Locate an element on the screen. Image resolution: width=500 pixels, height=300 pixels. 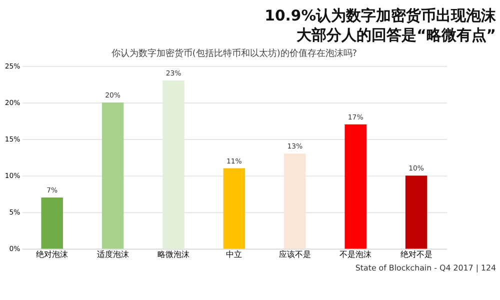
x-tick-label: 应该不是 is located at coordinates (294, 255).